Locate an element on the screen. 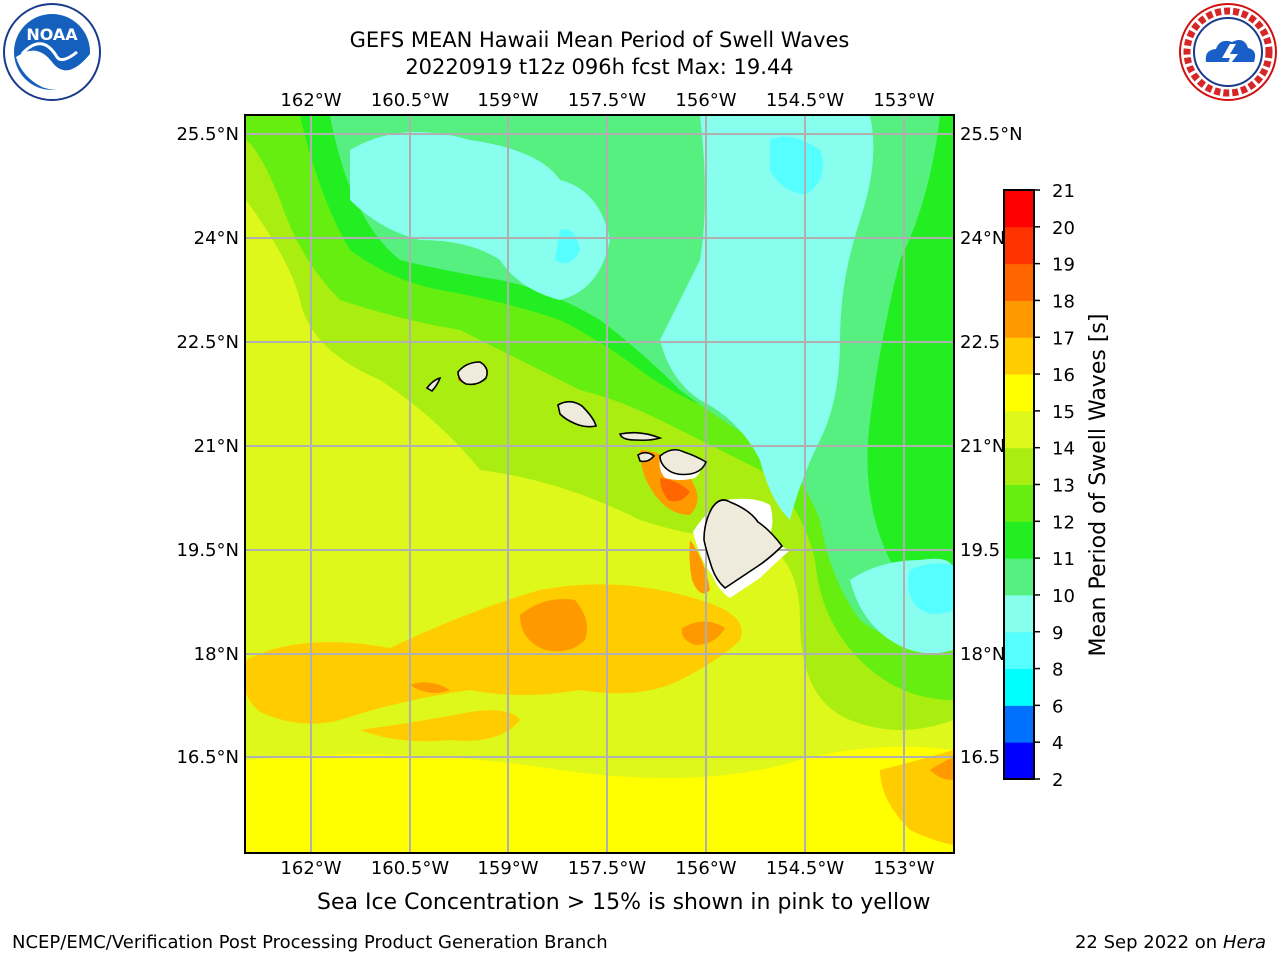  lat-label-right-5: 19.5 is located at coordinates (980, 550).